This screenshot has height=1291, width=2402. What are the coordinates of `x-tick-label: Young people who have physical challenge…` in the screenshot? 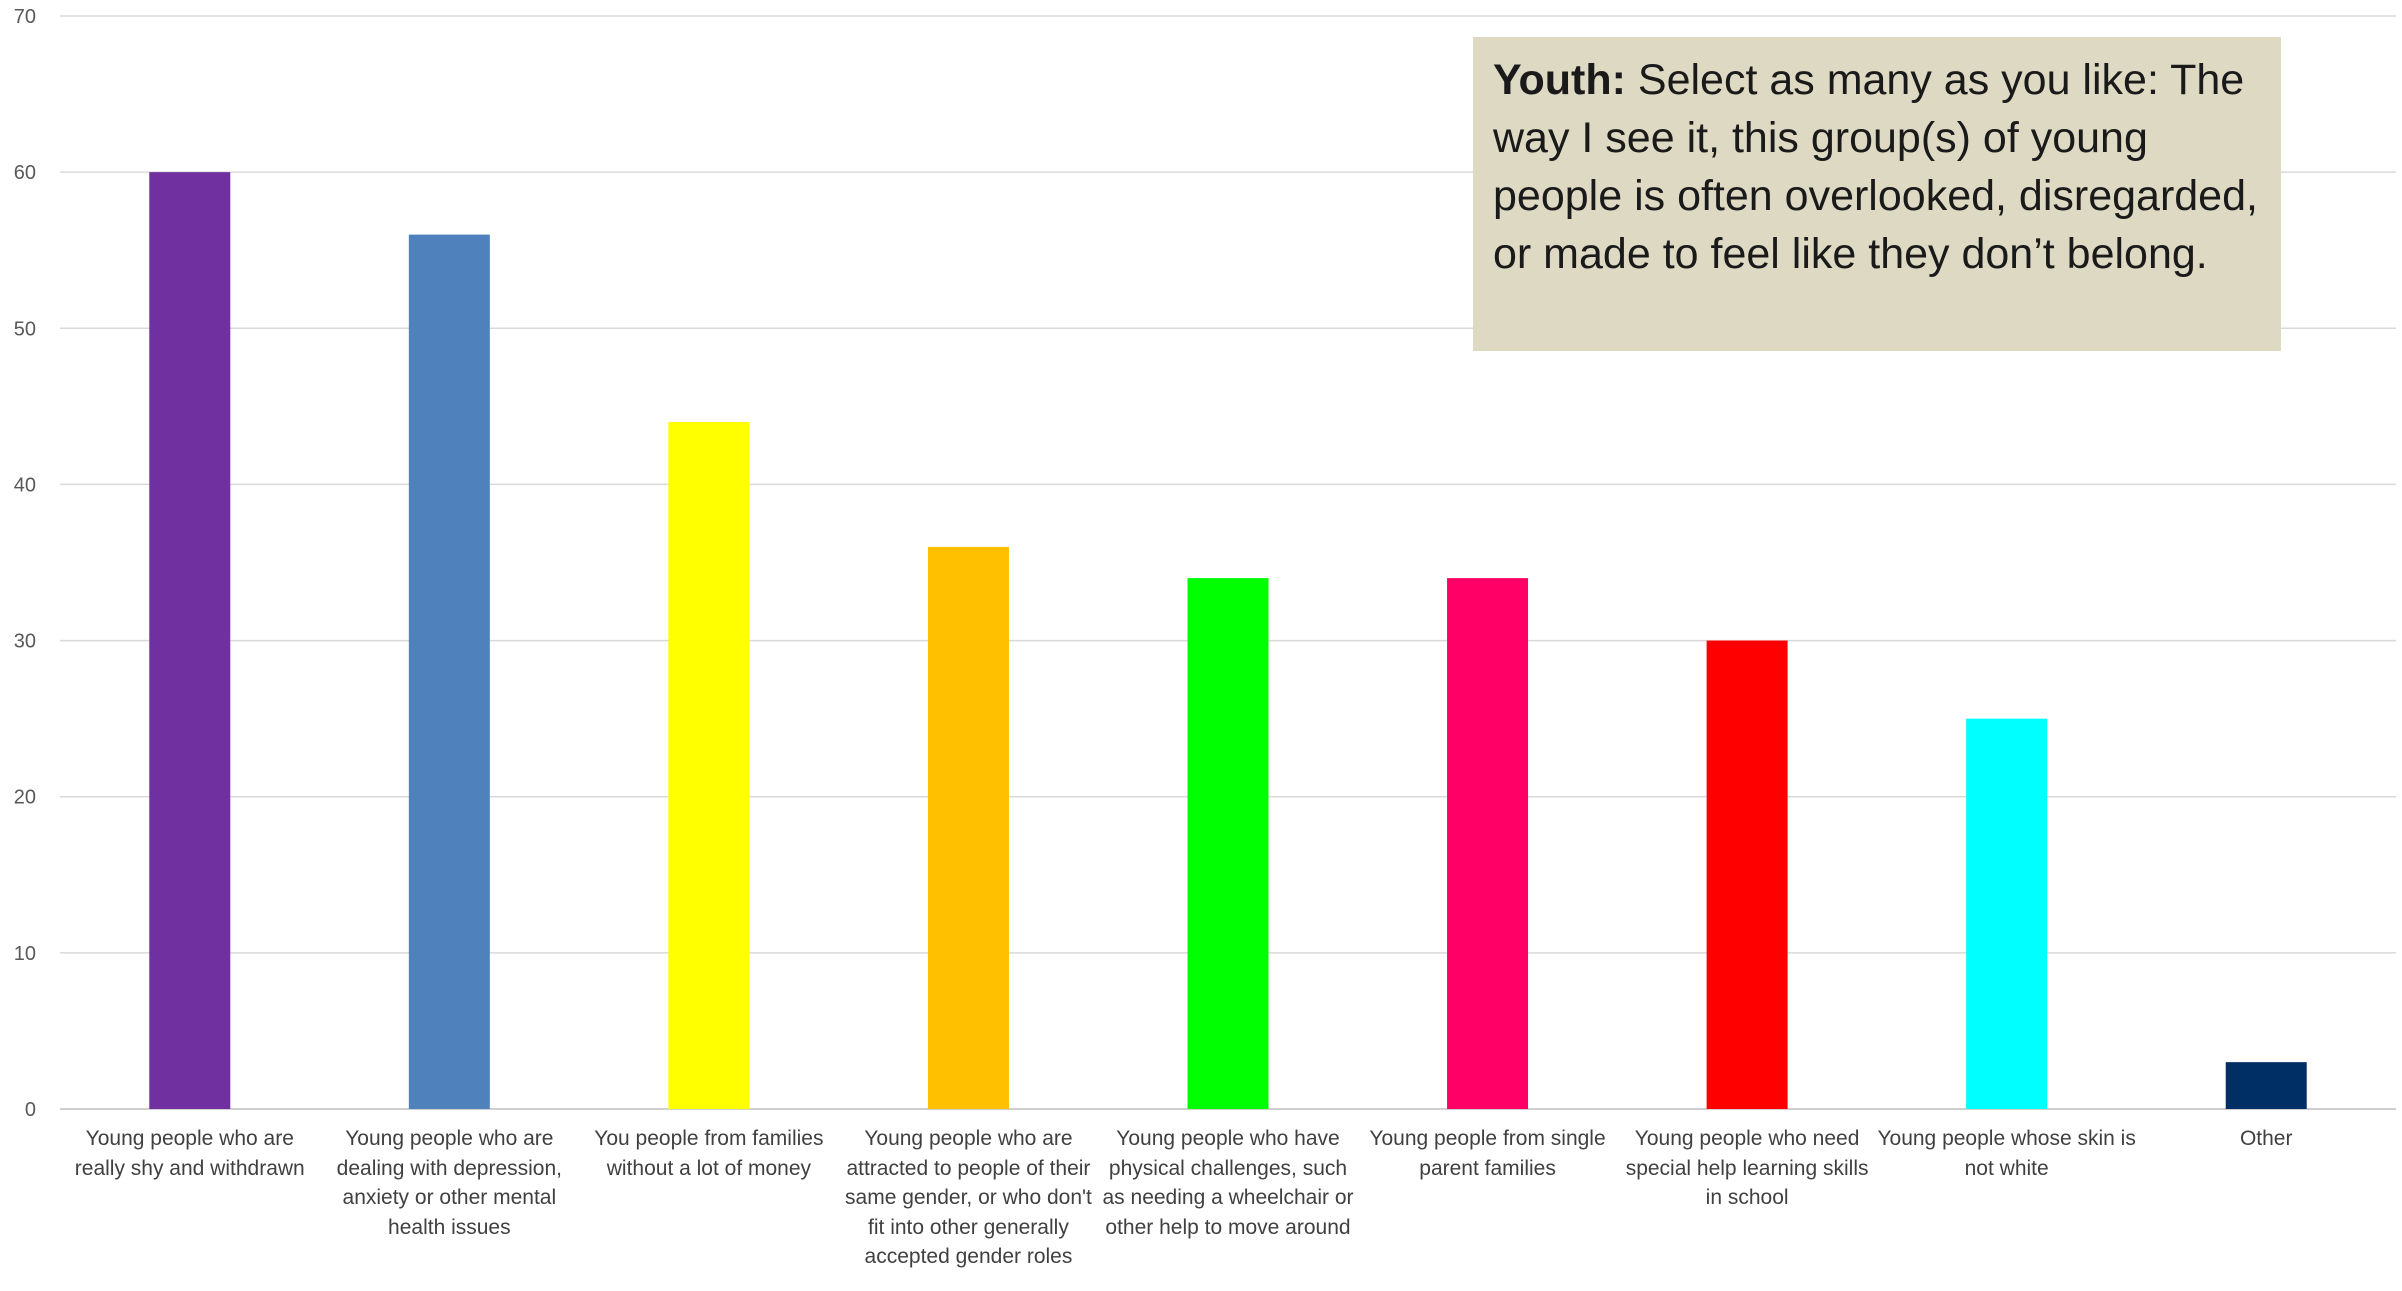 It's located at (1228, 1183).